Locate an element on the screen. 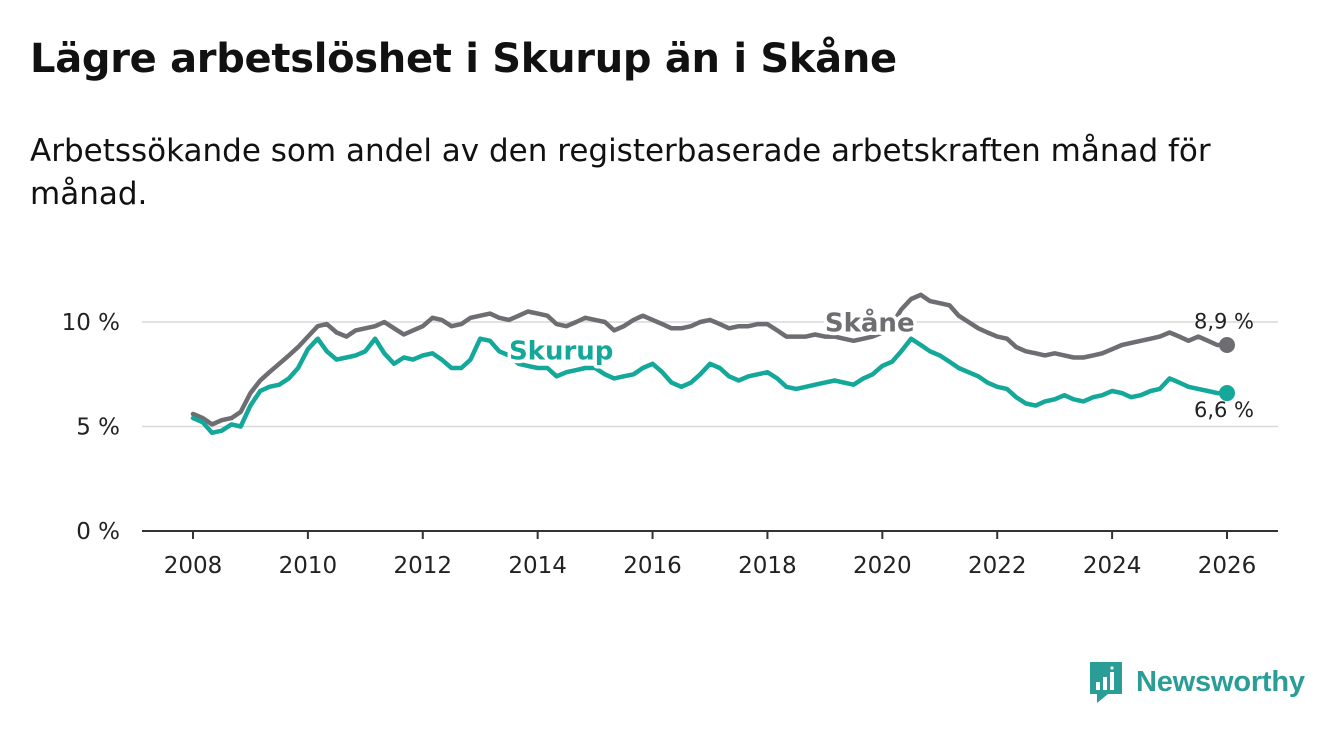 Image resolution: width=1340 pixels, height=734 pixels. series-label-skane: Skåne is located at coordinates (870, 322).